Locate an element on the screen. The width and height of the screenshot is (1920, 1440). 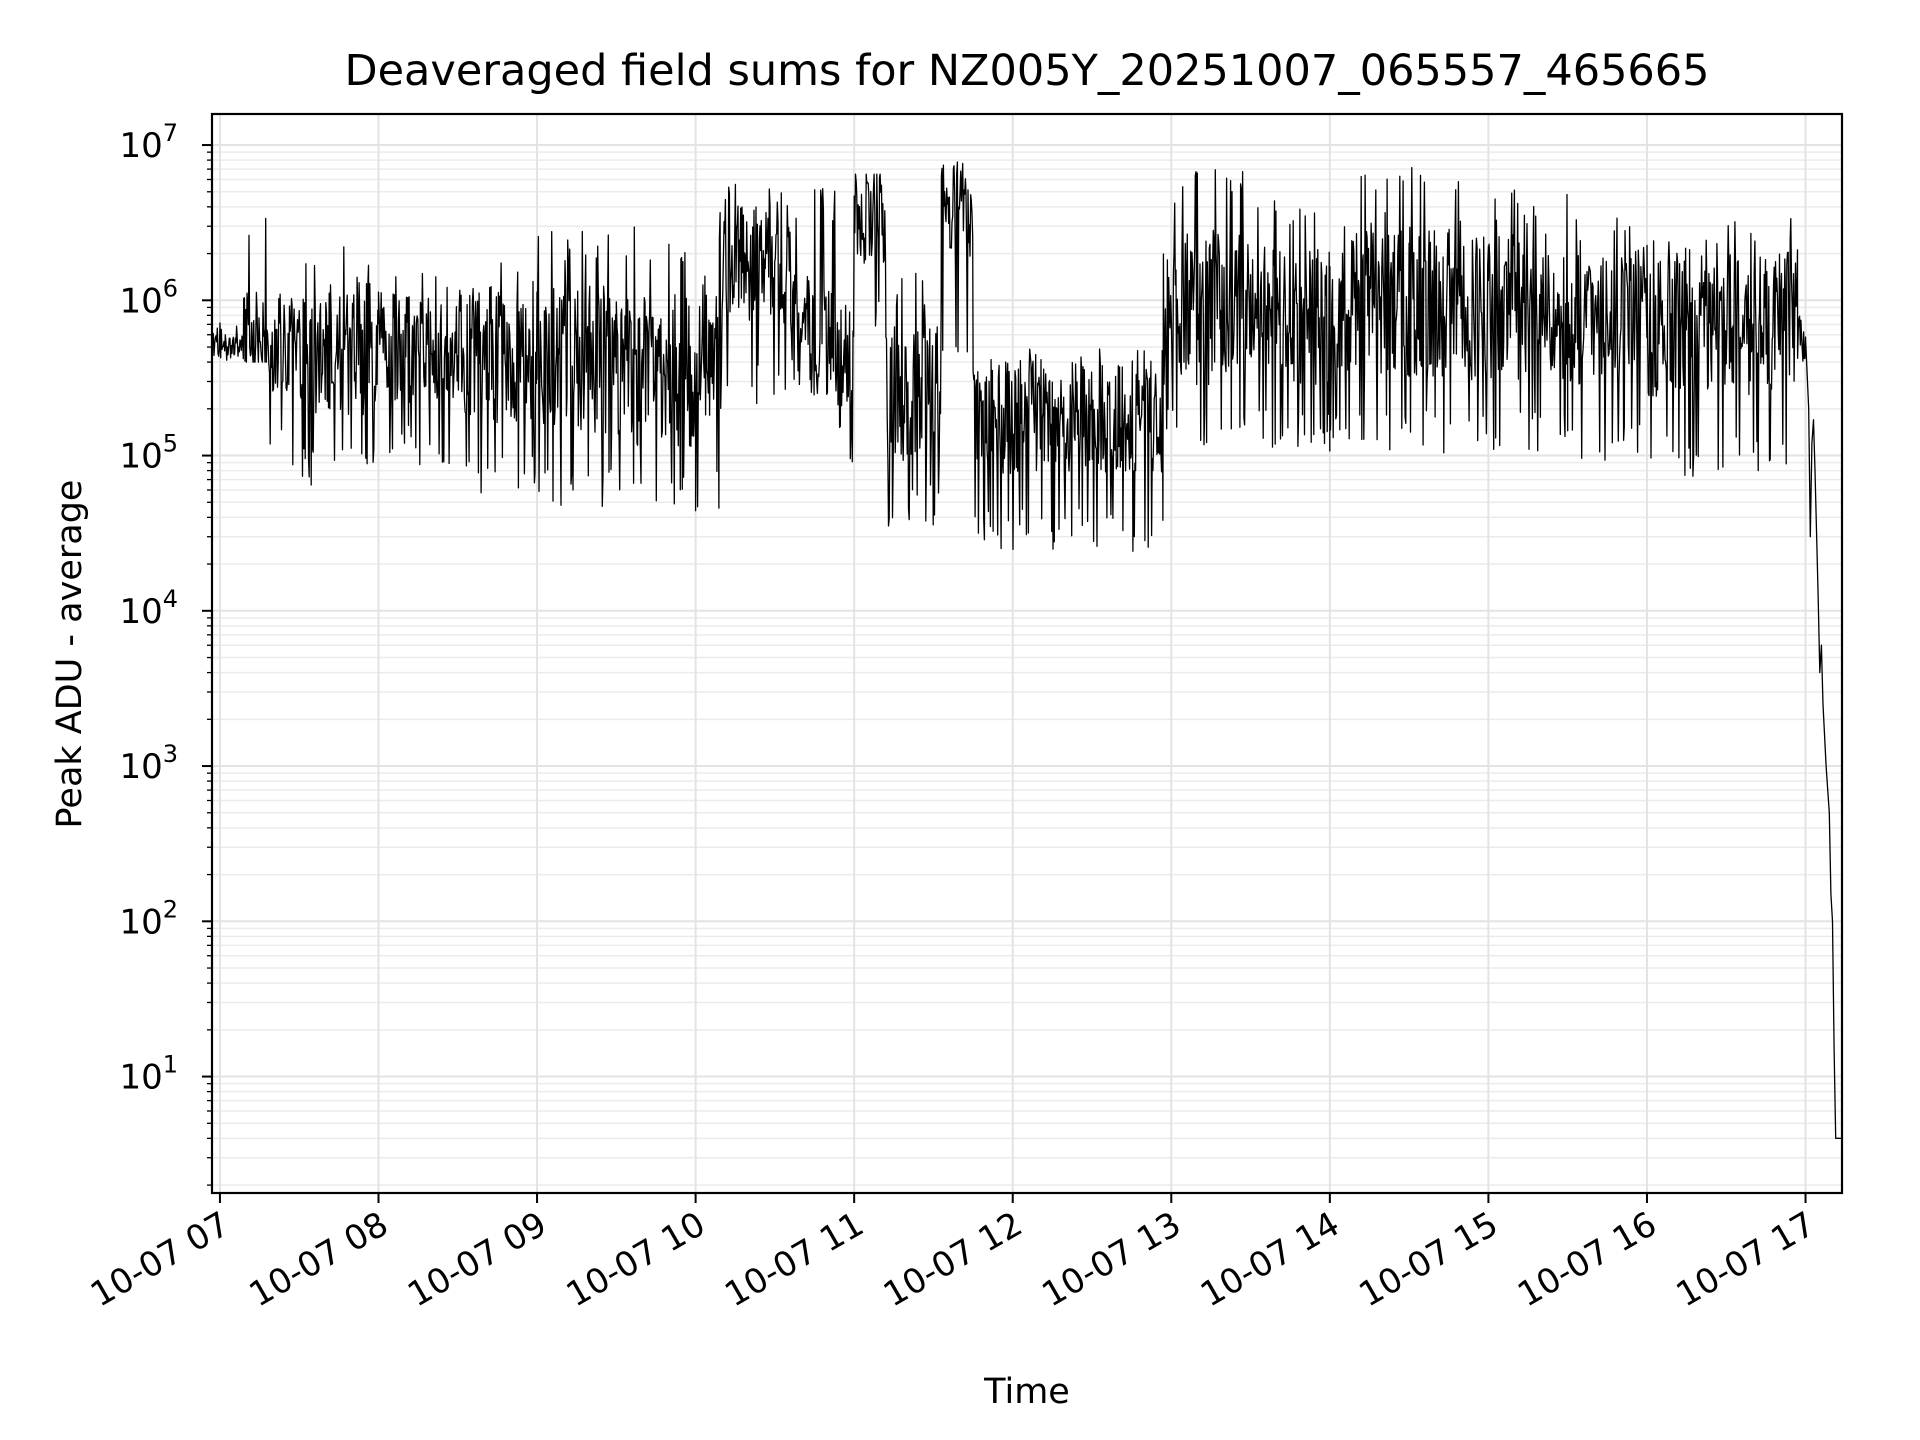
y-tick-label: 10⁴ is located at coordinates (148, 608).